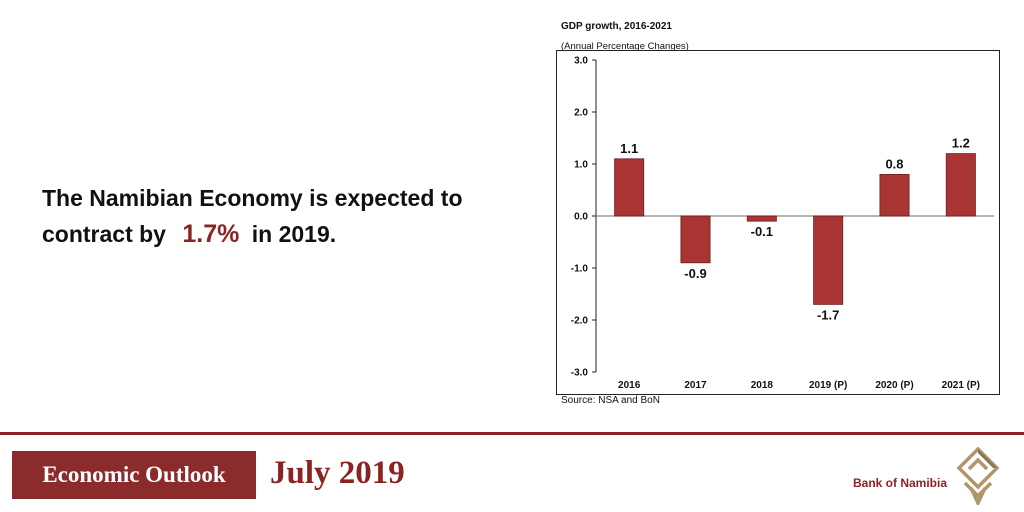 The width and height of the screenshot is (1024, 512). What do you see at coordinates (294, 234) in the screenshot?
I see `headline-text-after: in 2019.` at bounding box center [294, 234].